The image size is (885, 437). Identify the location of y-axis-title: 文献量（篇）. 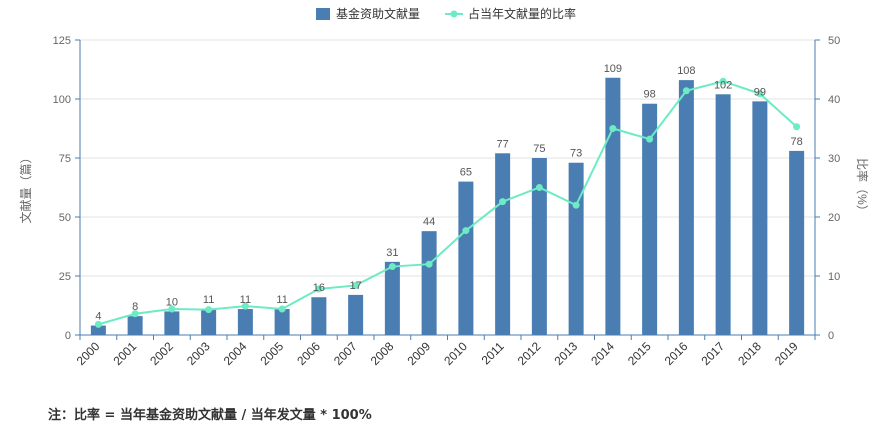
(25, 187).